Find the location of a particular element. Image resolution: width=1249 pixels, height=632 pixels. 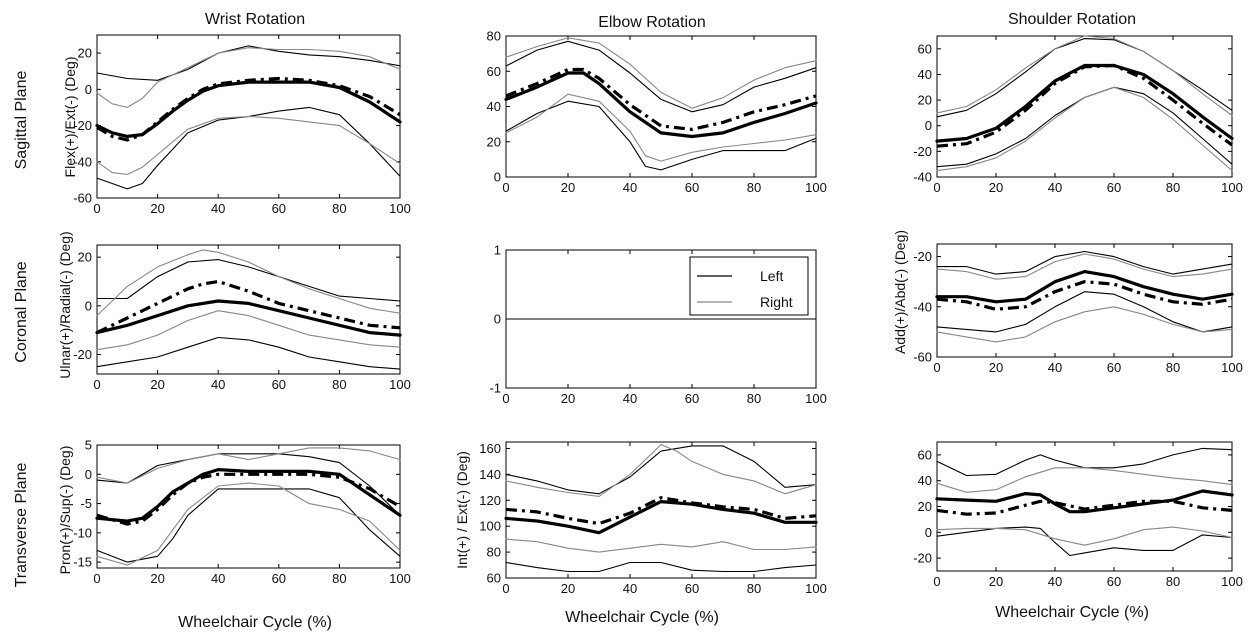

y-tick-label: 40 is located at coordinates (925, 74).